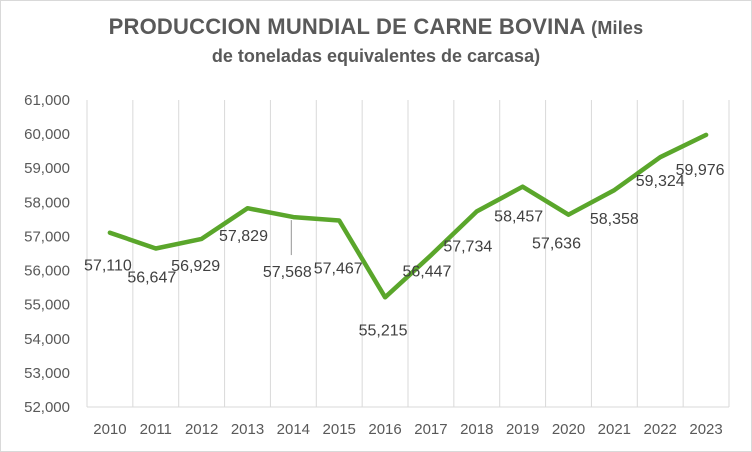 The image size is (752, 452). I want to click on x-tick-label: 2012, so click(201, 429).